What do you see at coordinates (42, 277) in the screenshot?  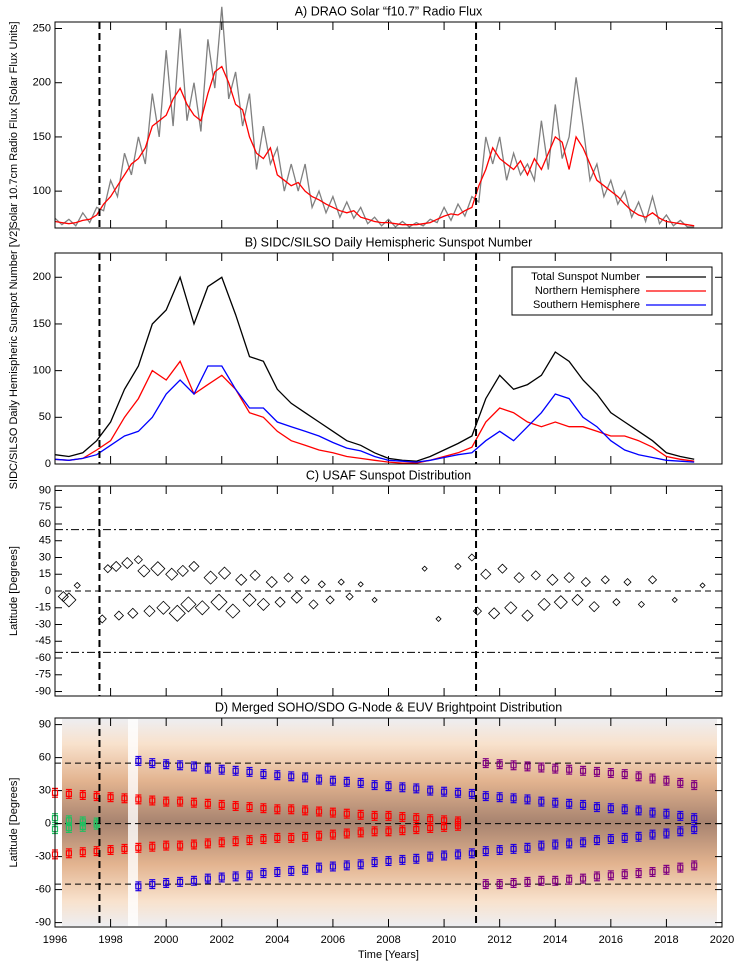 I see `y-tick-label: 200` at bounding box center [42, 277].